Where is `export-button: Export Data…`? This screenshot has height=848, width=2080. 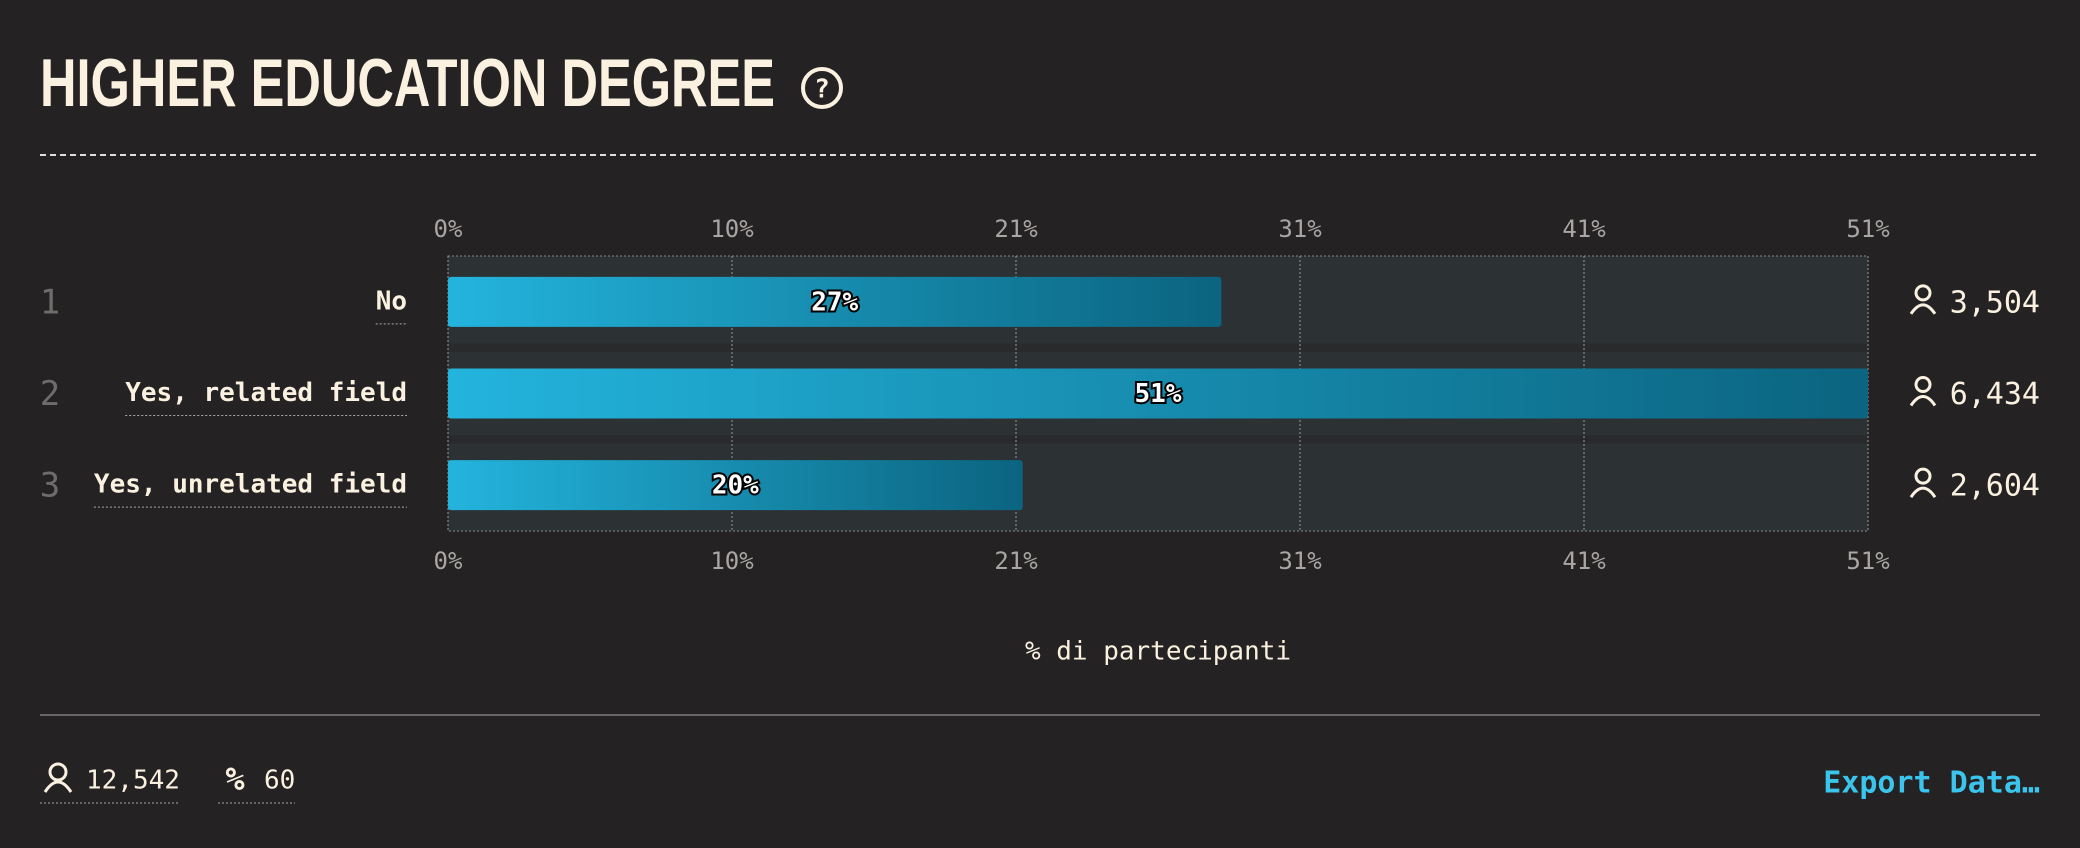
export-button: Export Data… is located at coordinates (1931, 783).